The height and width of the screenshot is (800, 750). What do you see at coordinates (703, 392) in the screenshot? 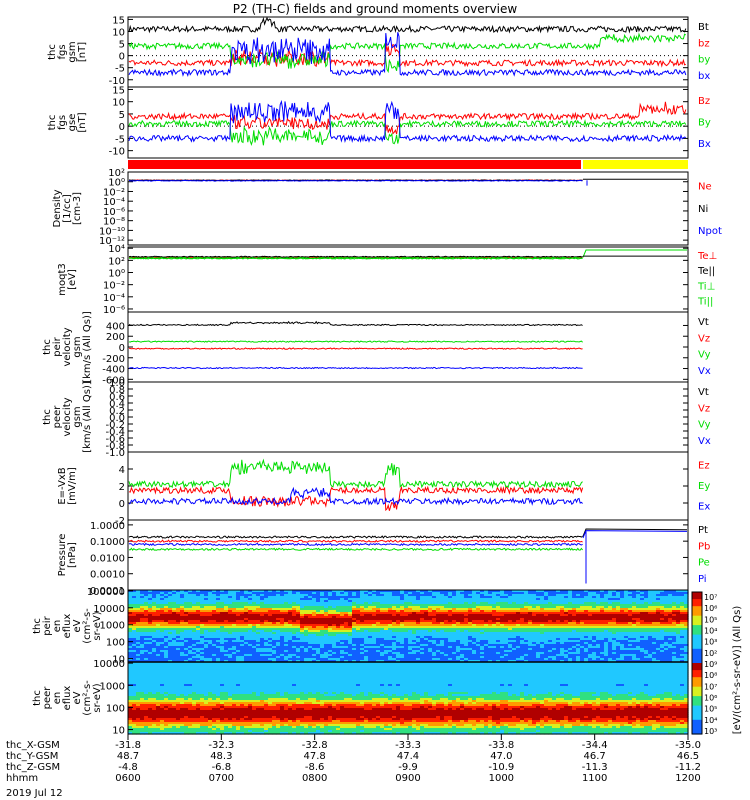
I see `peer_velocity-legend-vt: Vt` at bounding box center [703, 392].